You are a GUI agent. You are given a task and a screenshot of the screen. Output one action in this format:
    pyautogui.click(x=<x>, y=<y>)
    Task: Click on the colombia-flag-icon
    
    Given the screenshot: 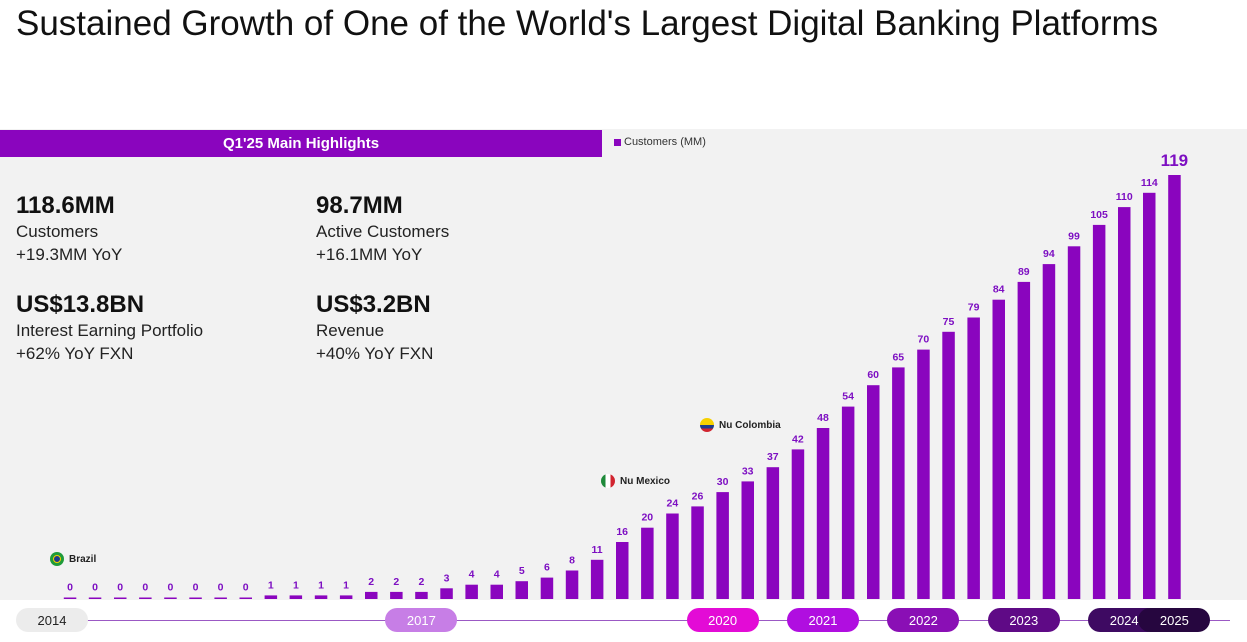 What is the action you would take?
    pyautogui.click(x=707, y=425)
    